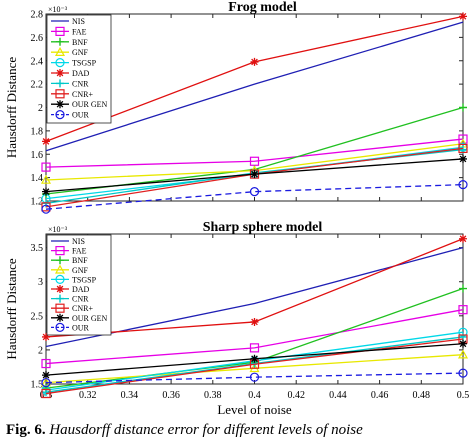  What do you see at coordinates (254, 395) in the screenshot?
I see `x-tick-label: 0.4` at bounding box center [254, 395].